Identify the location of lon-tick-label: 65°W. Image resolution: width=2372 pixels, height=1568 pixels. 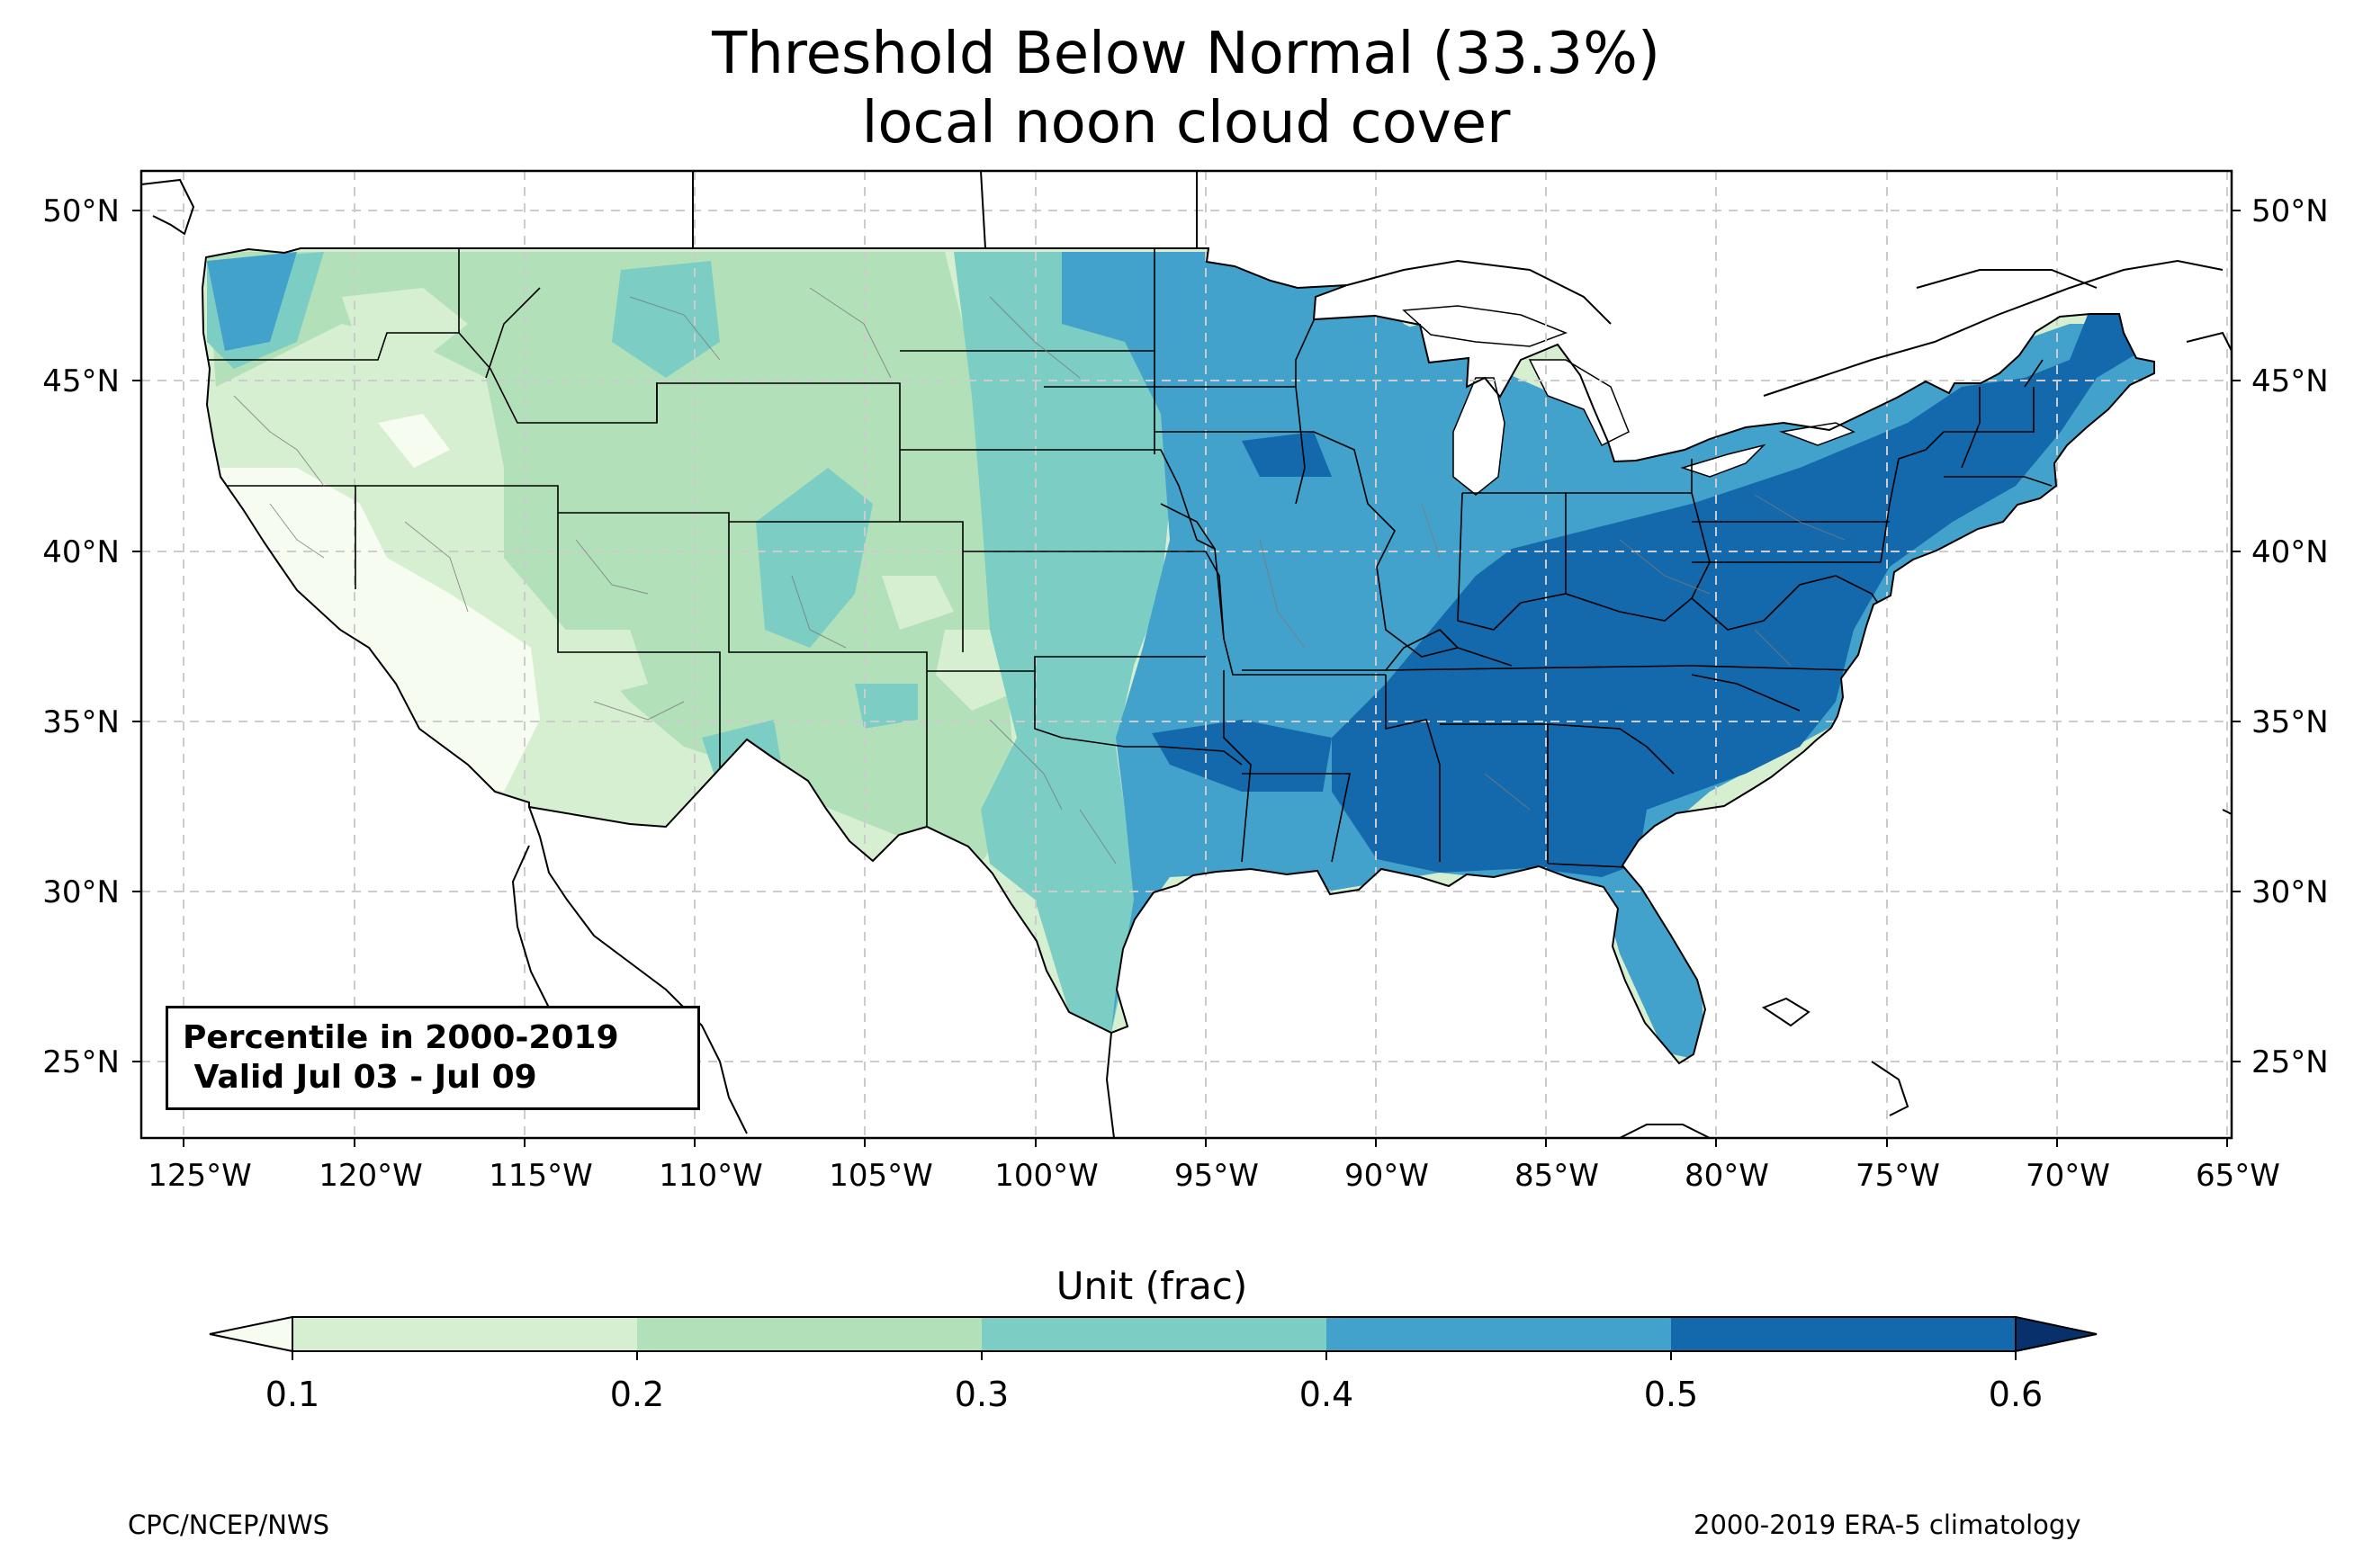
(2238, 1176).